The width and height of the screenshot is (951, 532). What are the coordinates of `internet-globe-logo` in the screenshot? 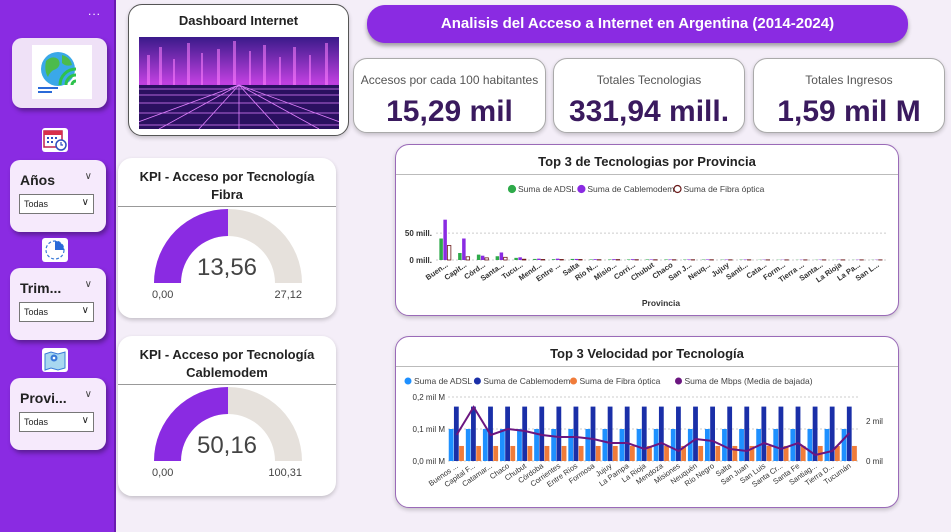 It's located at (62, 72).